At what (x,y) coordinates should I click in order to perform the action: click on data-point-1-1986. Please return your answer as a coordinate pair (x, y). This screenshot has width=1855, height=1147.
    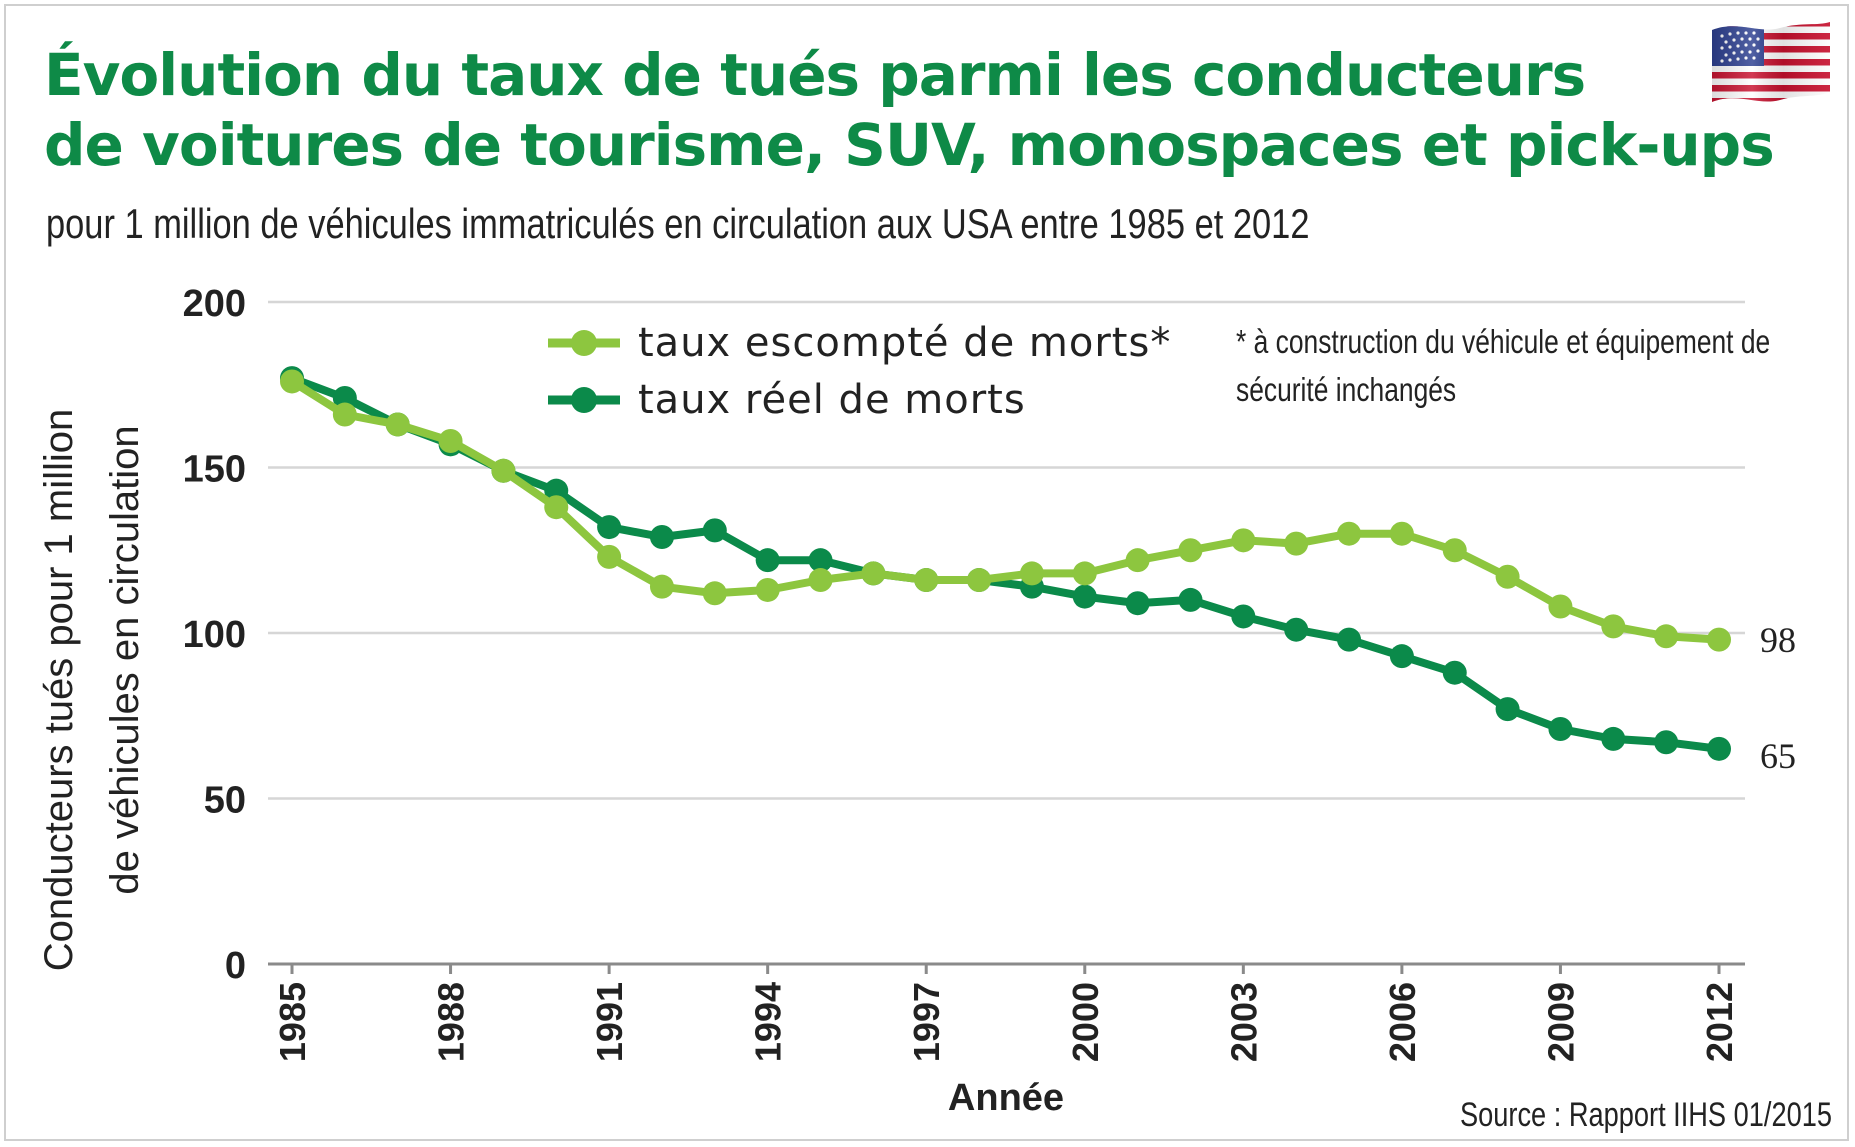
    Looking at the image, I should click on (344, 397).